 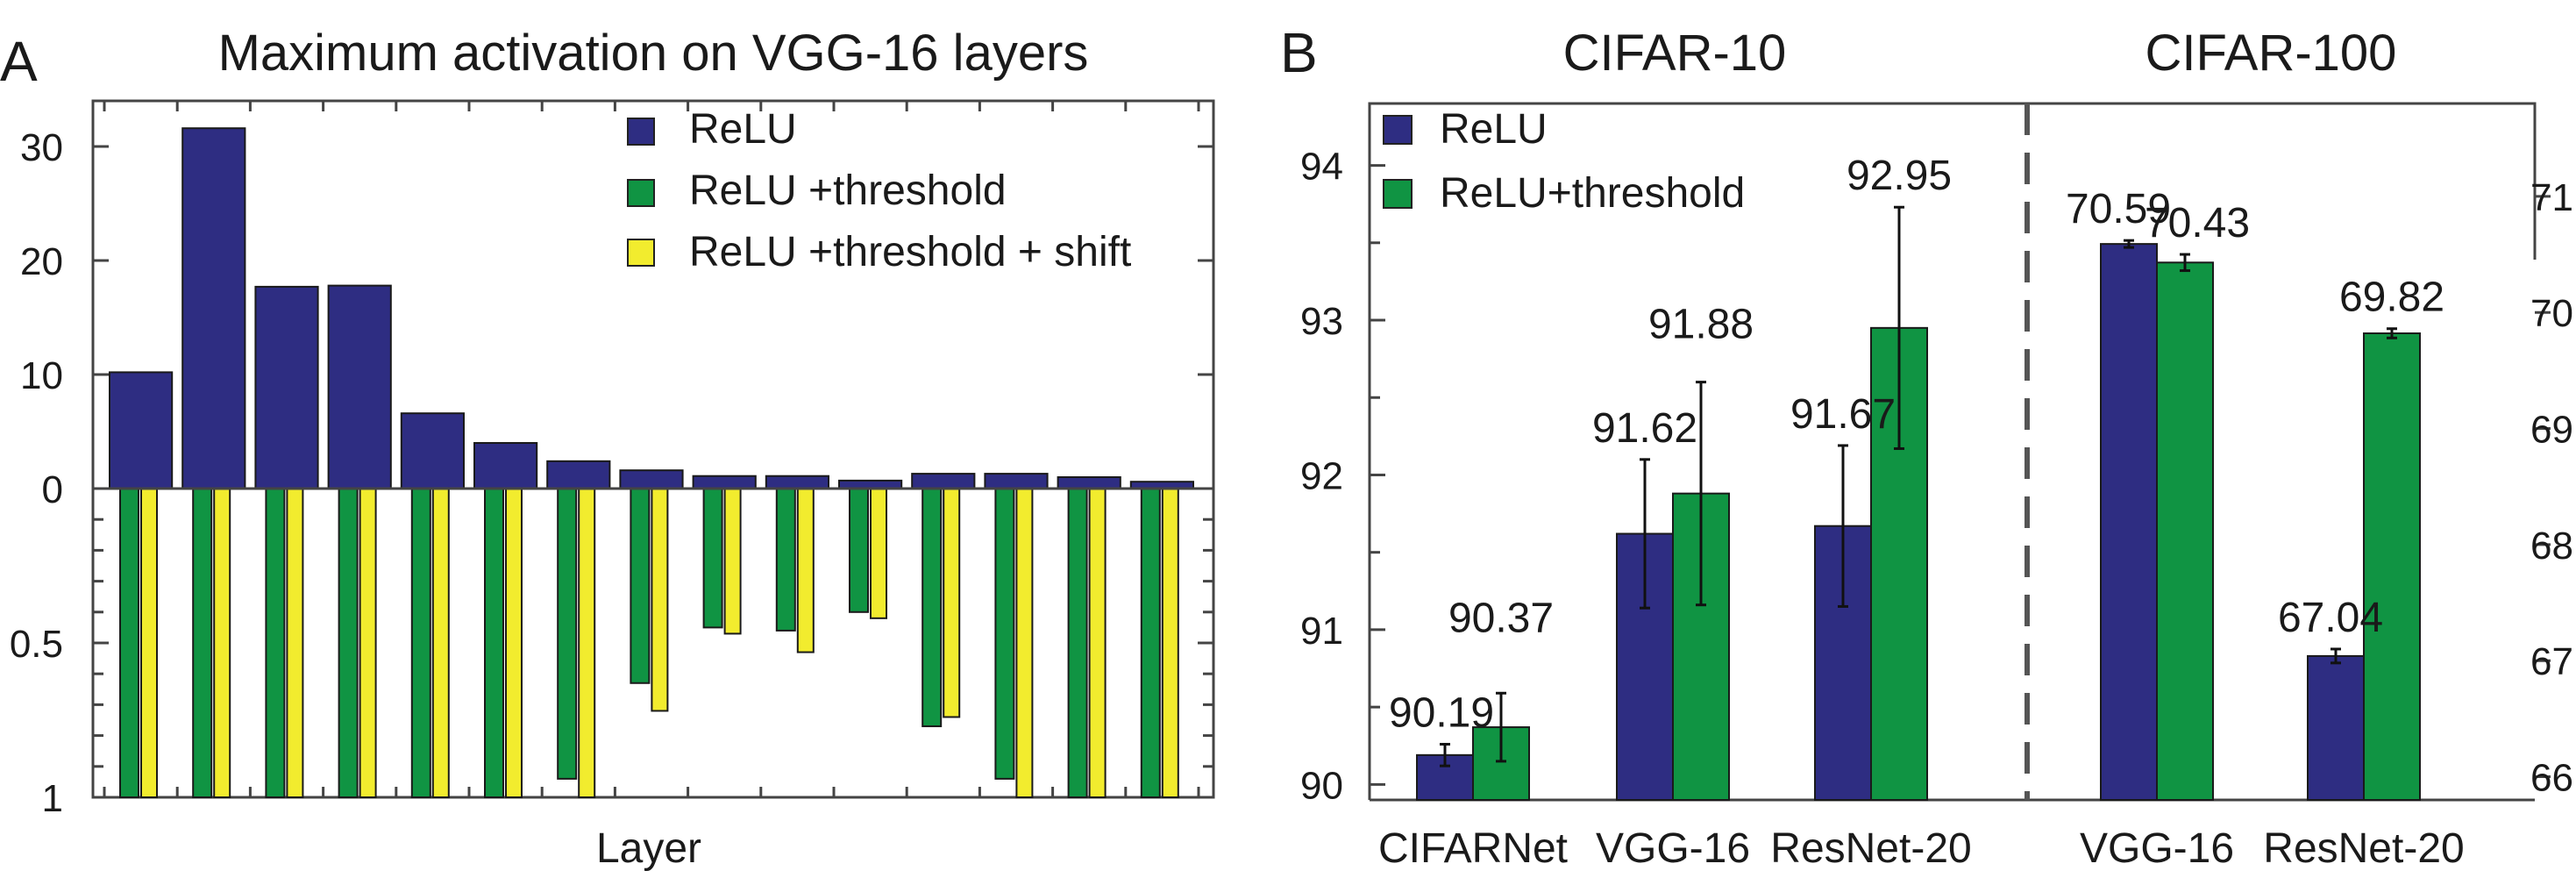 What do you see at coordinates (2330, 618) in the screenshot?
I see `cifar100-value-label-resnet-20-relu: 67.04` at bounding box center [2330, 618].